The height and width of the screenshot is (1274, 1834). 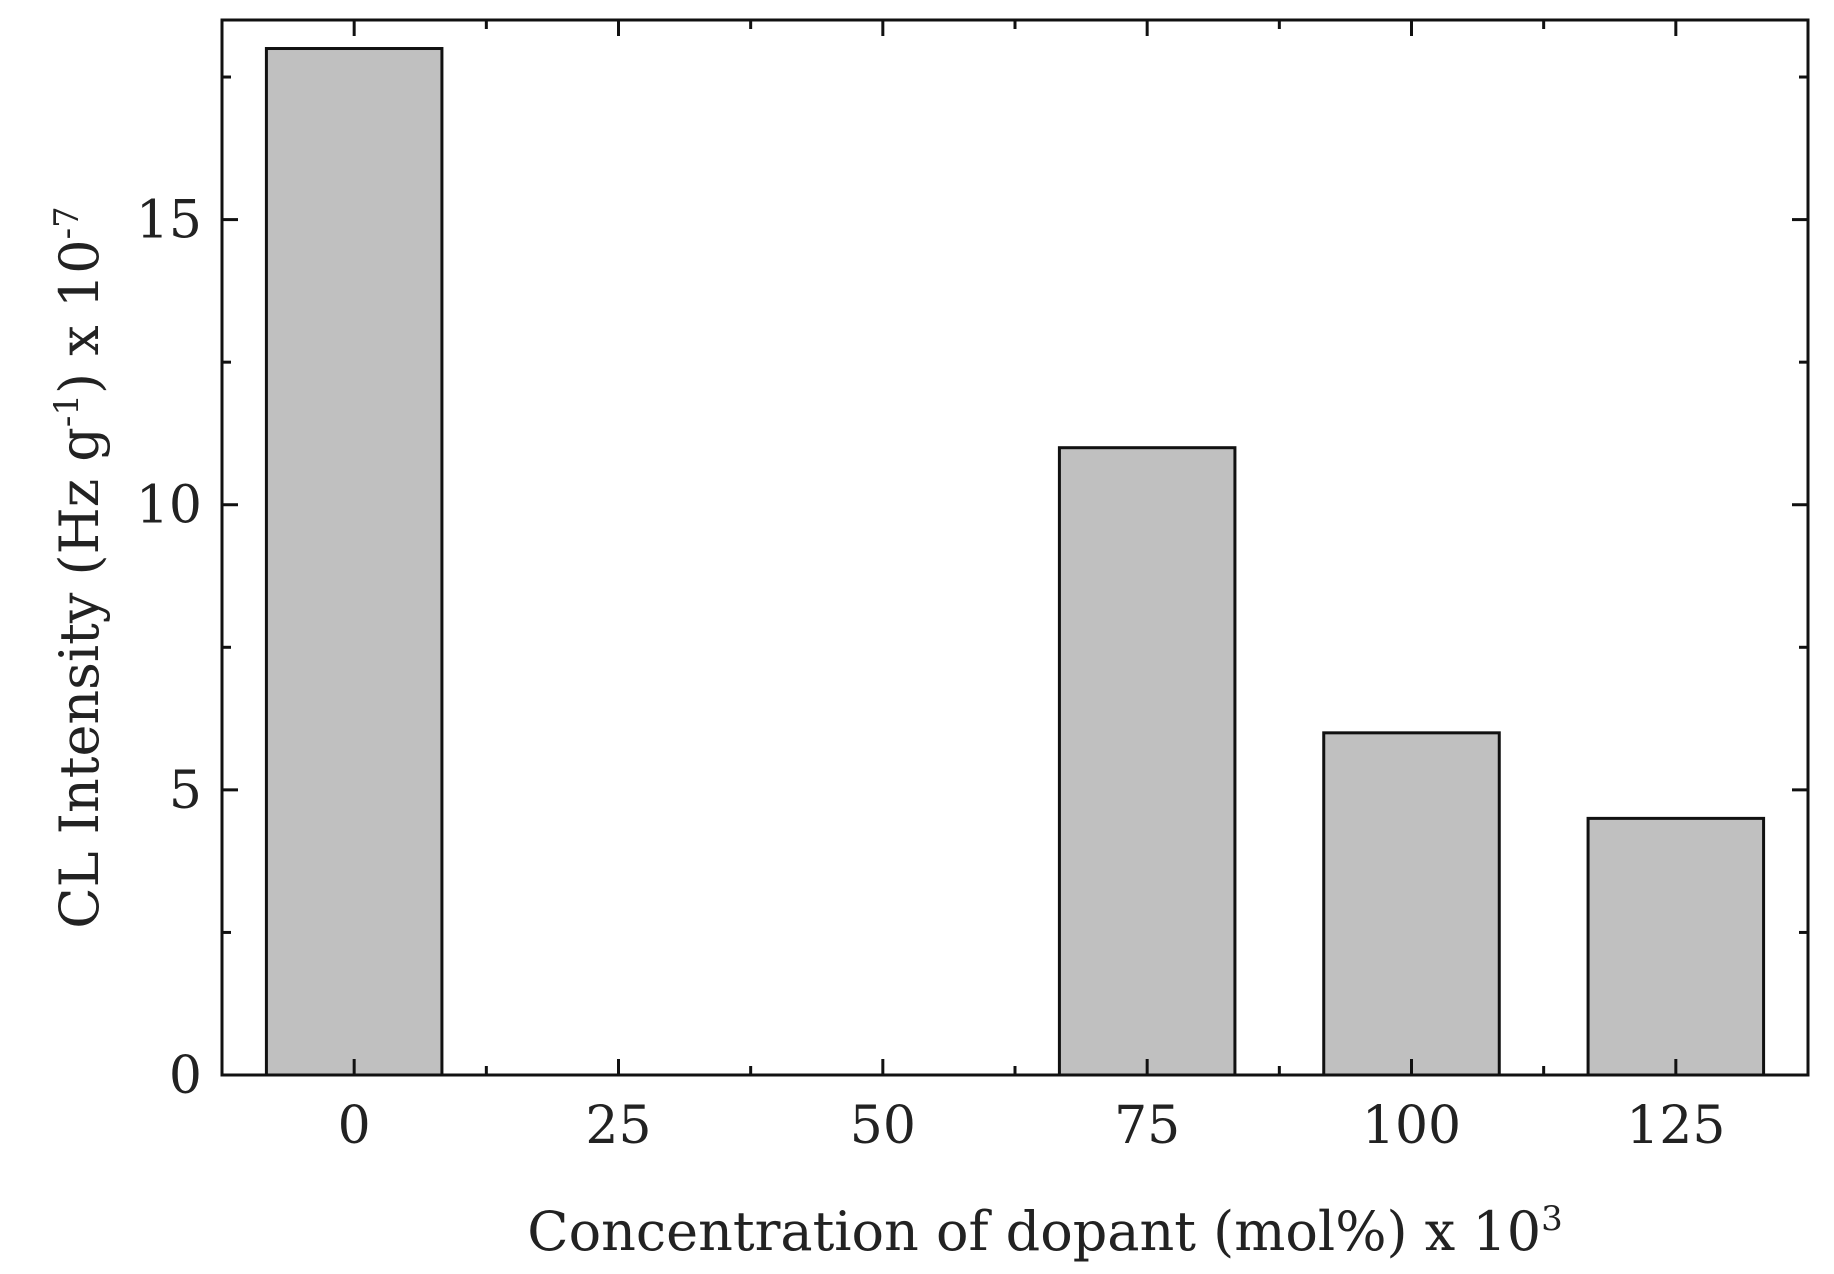 What do you see at coordinates (1147, 1126) in the screenshot?
I see `x-tick-label-75: 75` at bounding box center [1147, 1126].